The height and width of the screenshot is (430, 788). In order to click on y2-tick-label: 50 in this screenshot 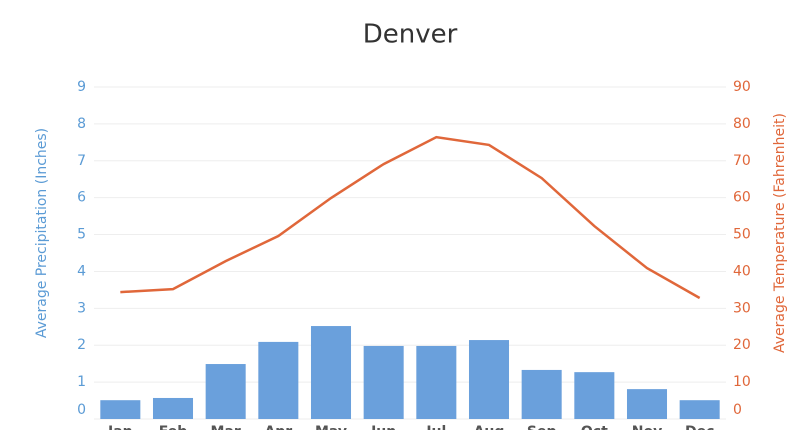, I will do `click(742, 235)`.